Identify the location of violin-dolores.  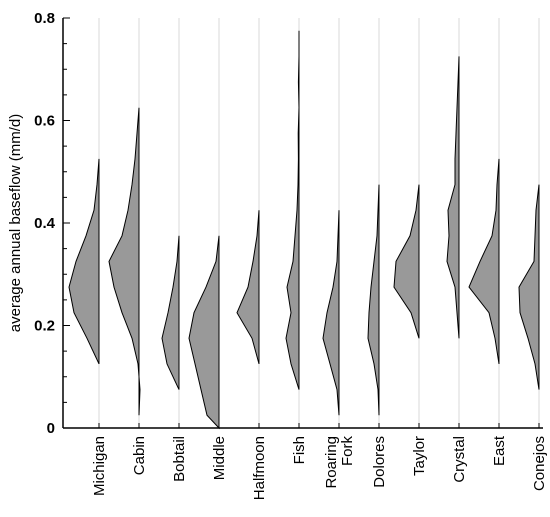
(373, 300).